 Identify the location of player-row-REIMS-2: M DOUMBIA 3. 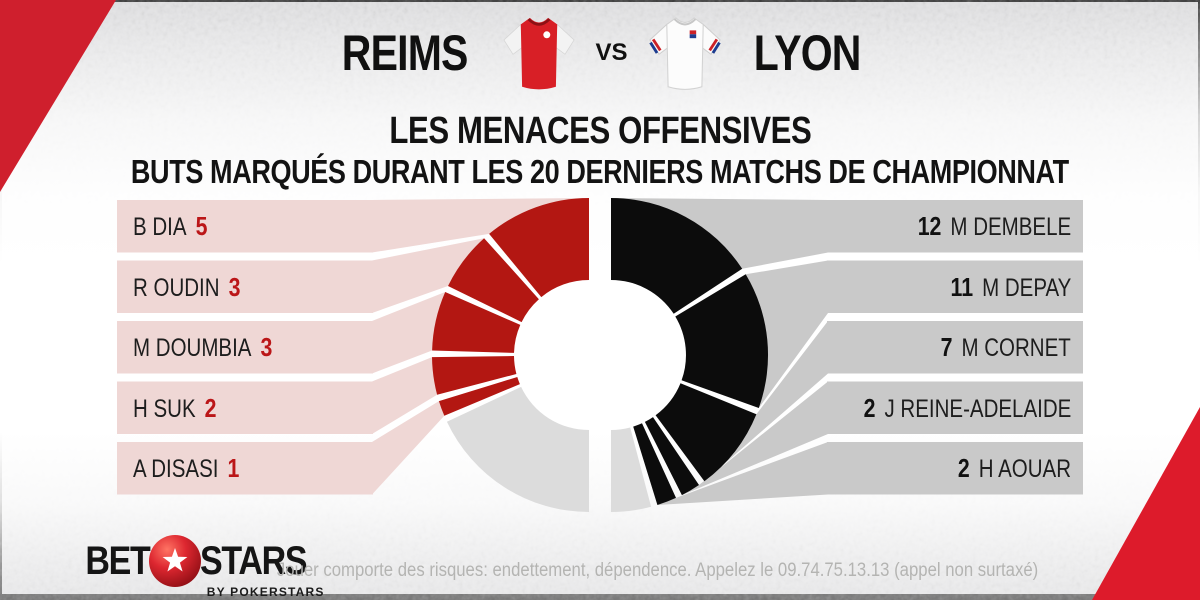
(245, 347).